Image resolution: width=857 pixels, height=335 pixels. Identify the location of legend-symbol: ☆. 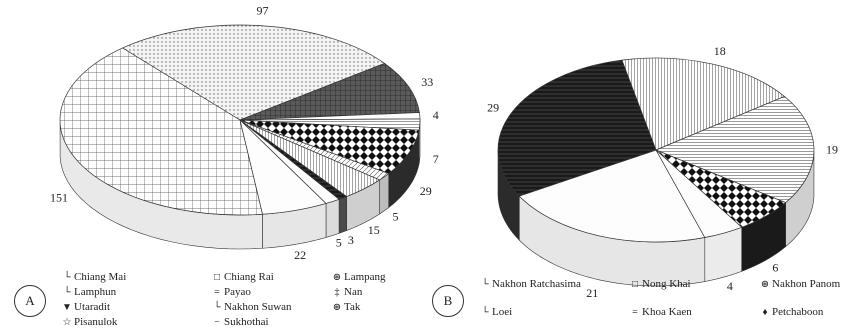
(67, 322).